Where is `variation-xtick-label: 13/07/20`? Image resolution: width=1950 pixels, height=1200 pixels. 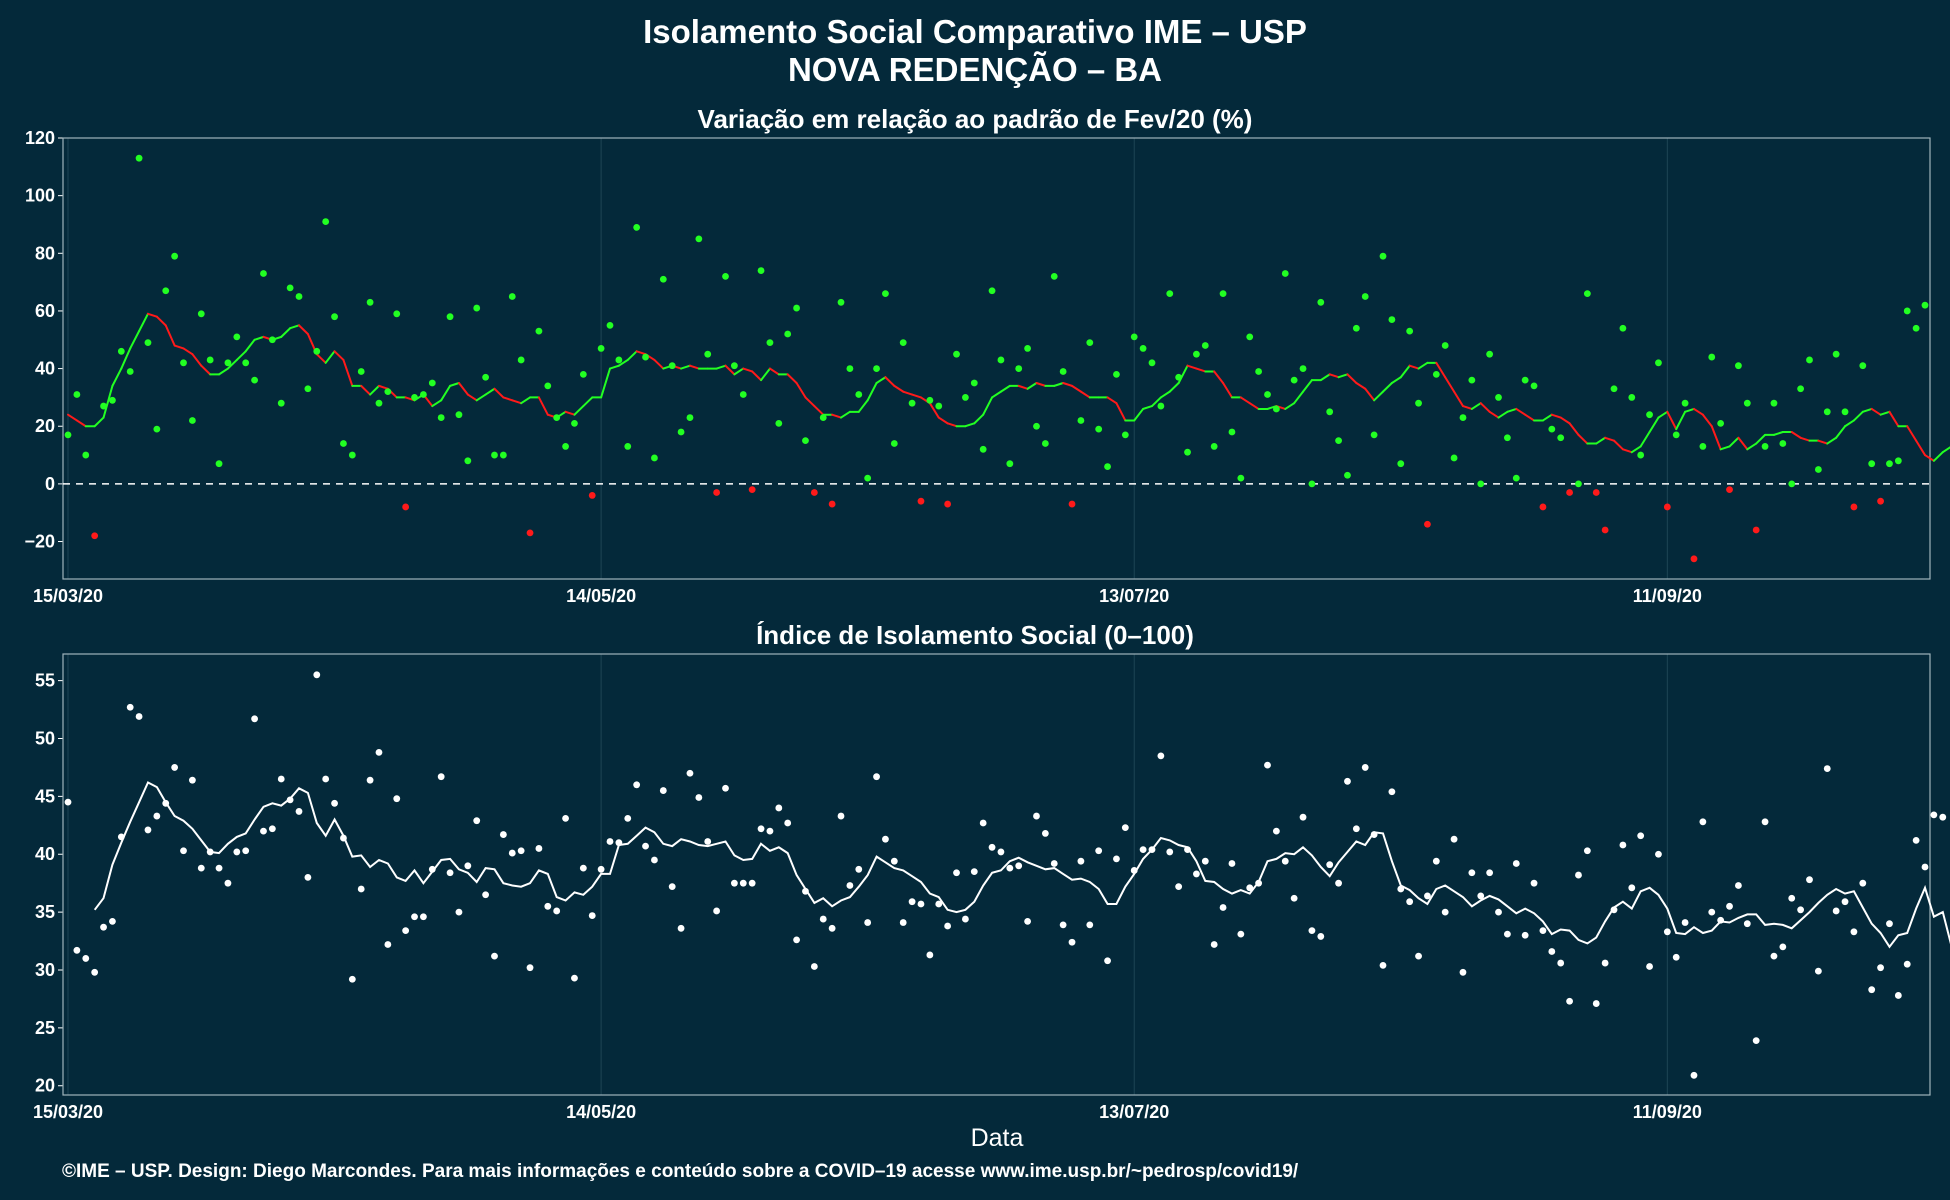
variation-xtick-label: 13/07/20 is located at coordinates (1134, 596).